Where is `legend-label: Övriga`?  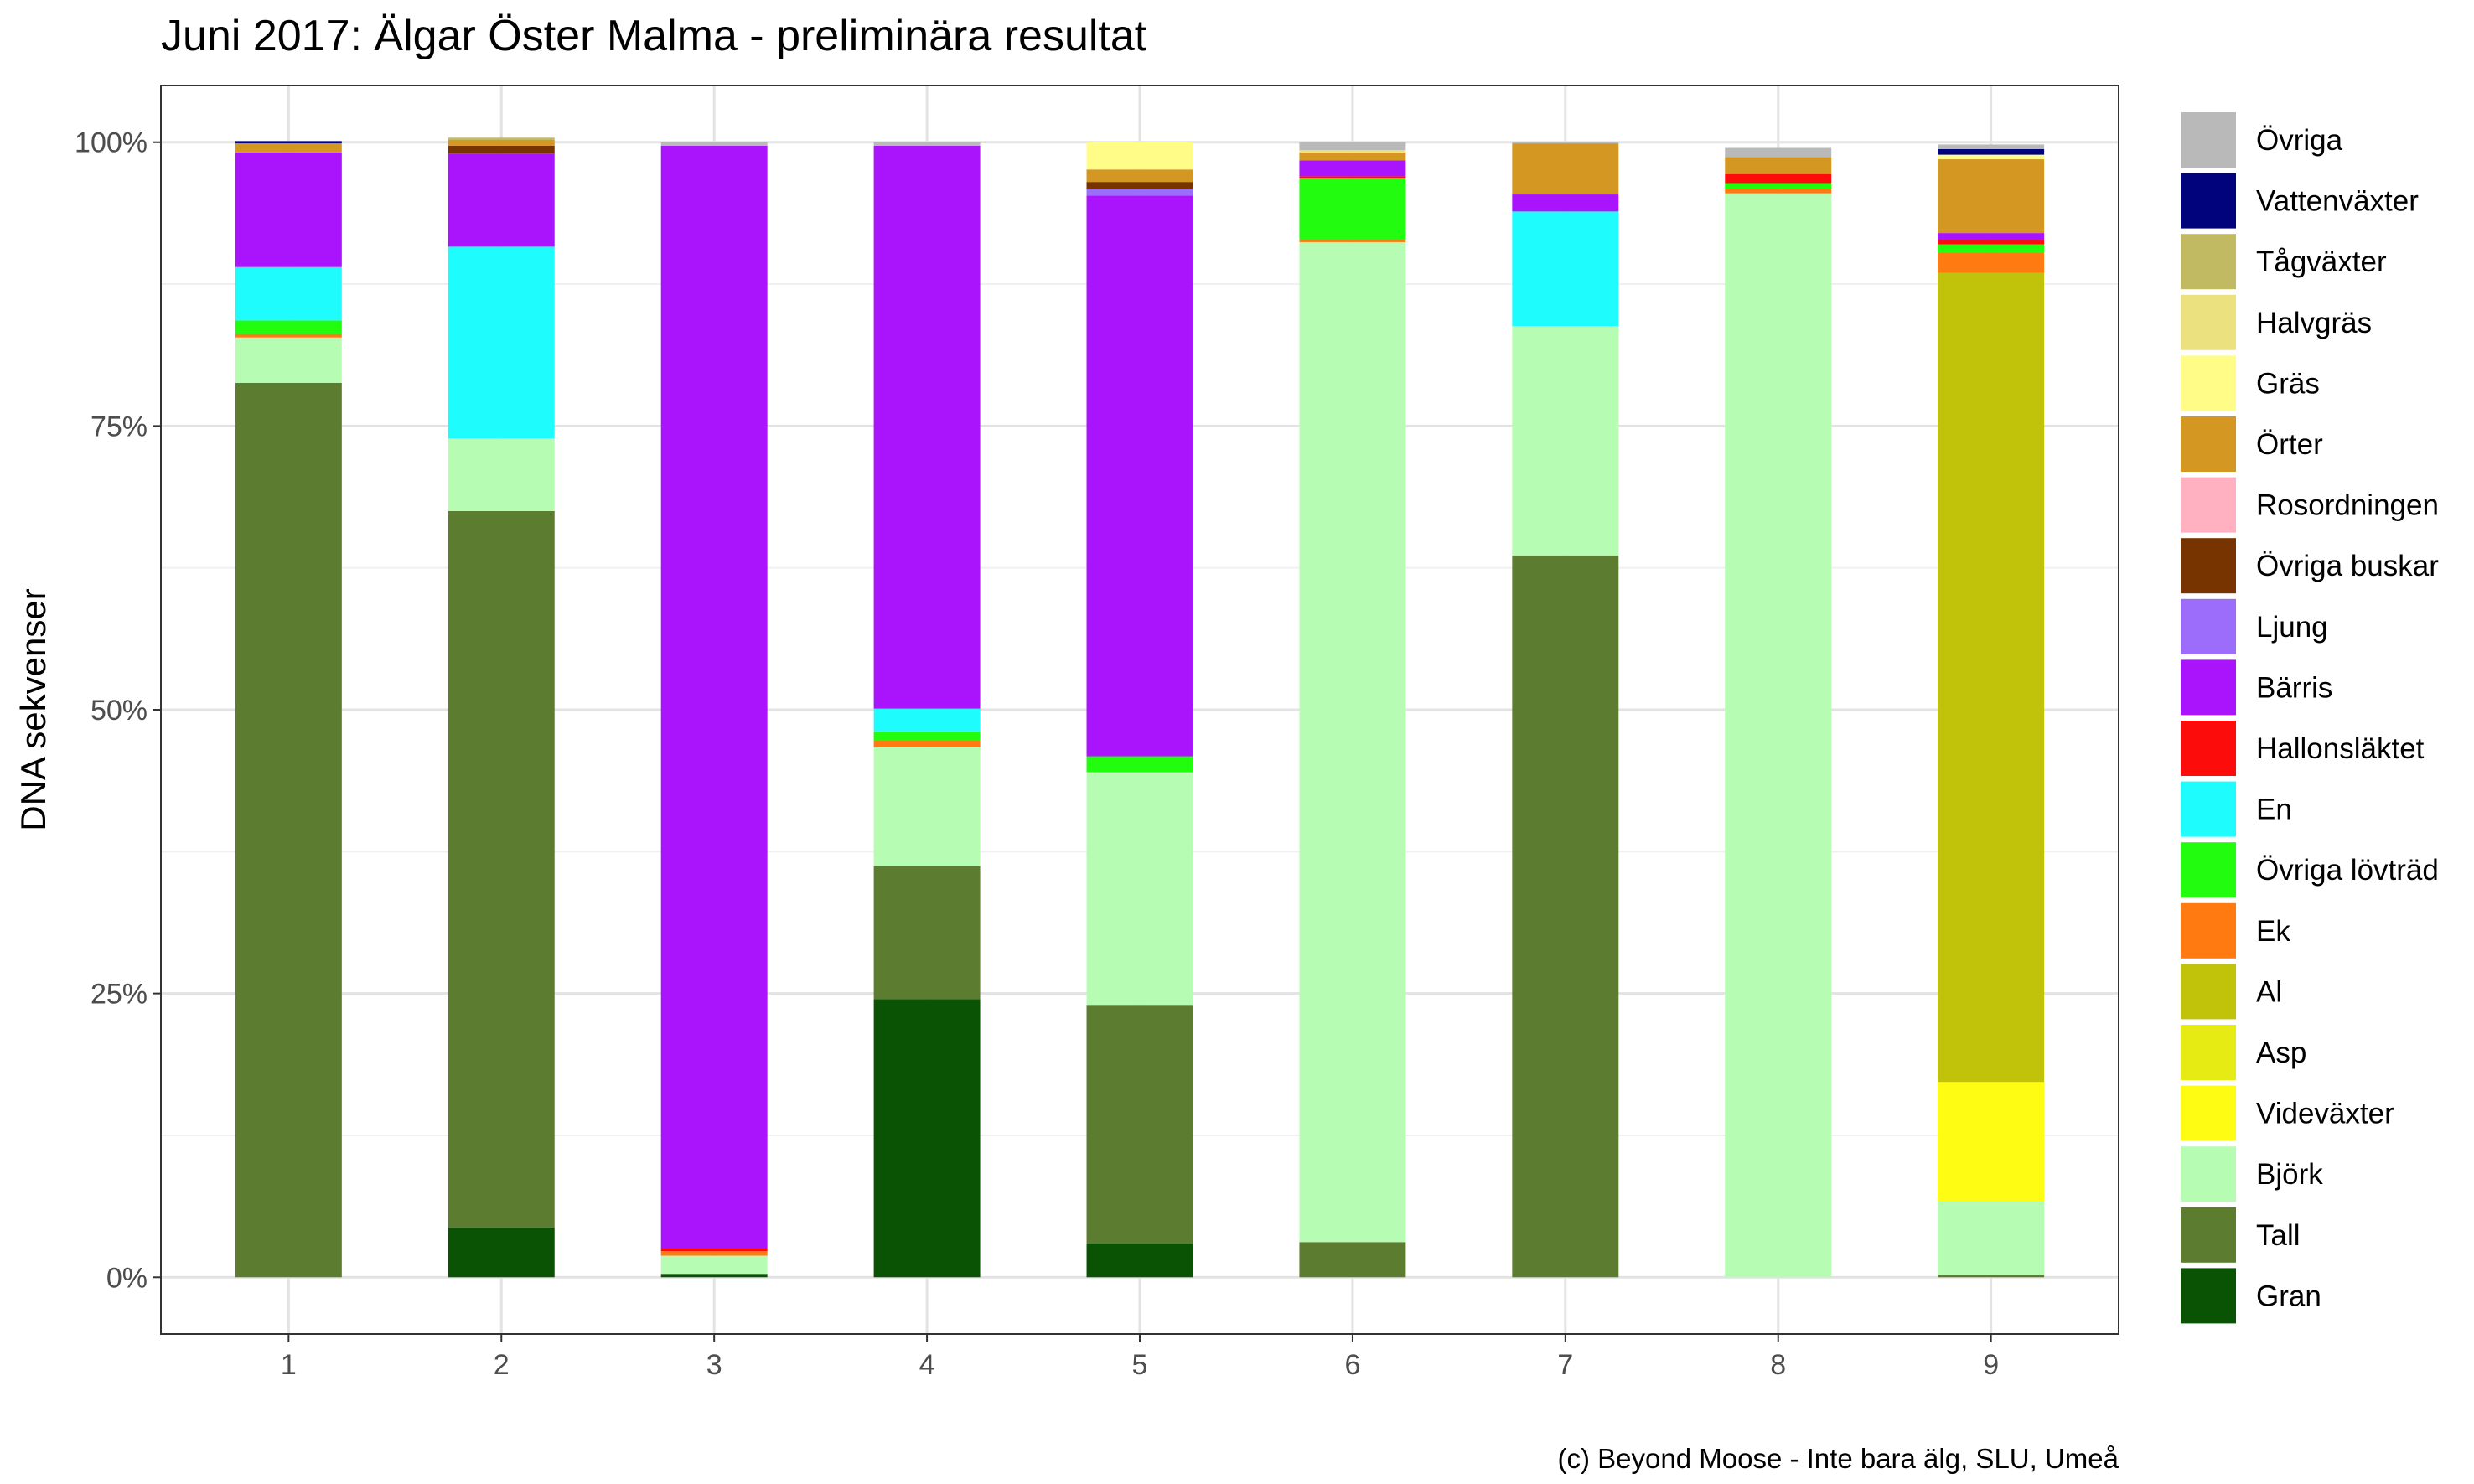 legend-label: Övriga is located at coordinates (2299, 140).